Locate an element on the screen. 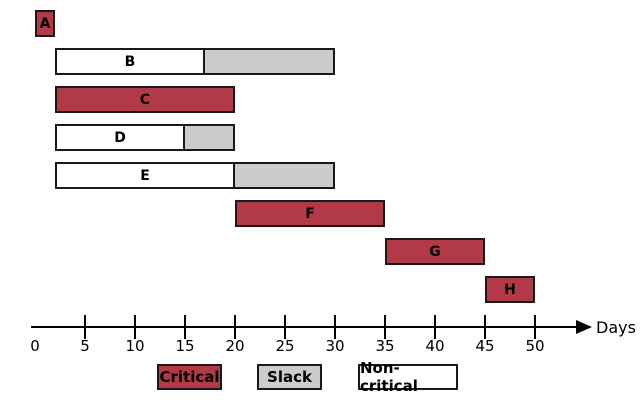 The height and width of the screenshot is (402, 640). task-h-critical-segment: H is located at coordinates (510, 289).